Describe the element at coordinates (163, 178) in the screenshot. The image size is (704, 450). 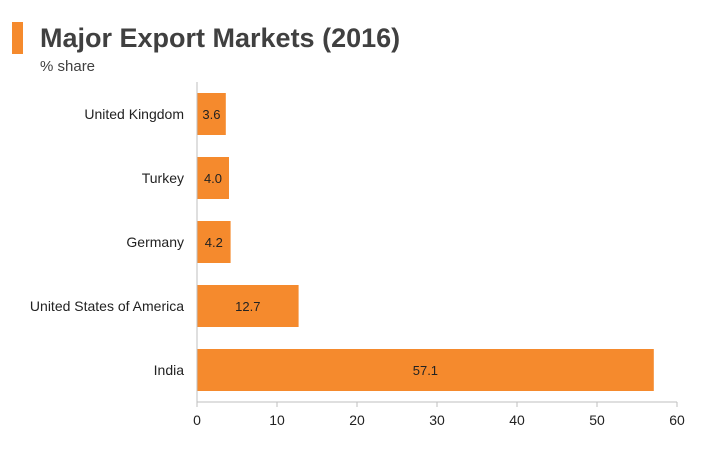
I see `category-label-turkey: Turkey` at that location.